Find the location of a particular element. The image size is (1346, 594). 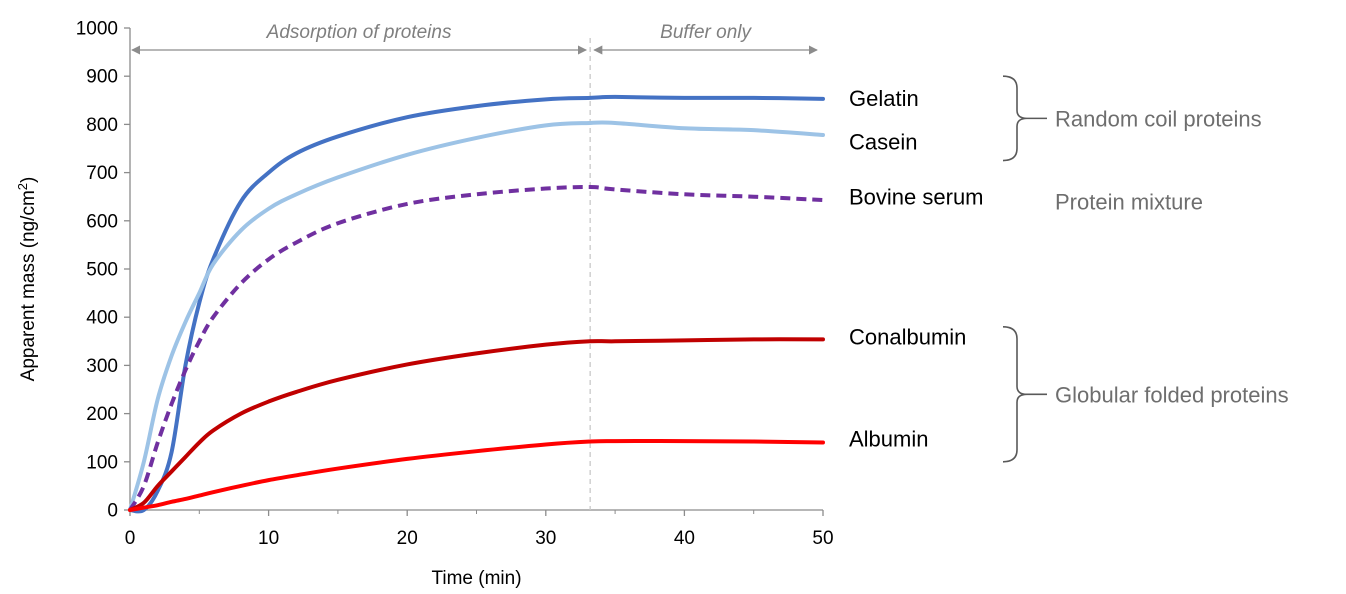

x-tick-label: 20 is located at coordinates (407, 538).